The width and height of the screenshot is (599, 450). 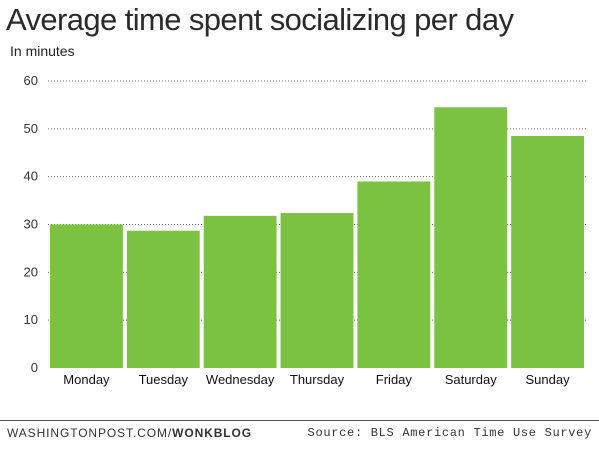 What do you see at coordinates (471, 237) in the screenshot?
I see `bar-saturday` at bounding box center [471, 237].